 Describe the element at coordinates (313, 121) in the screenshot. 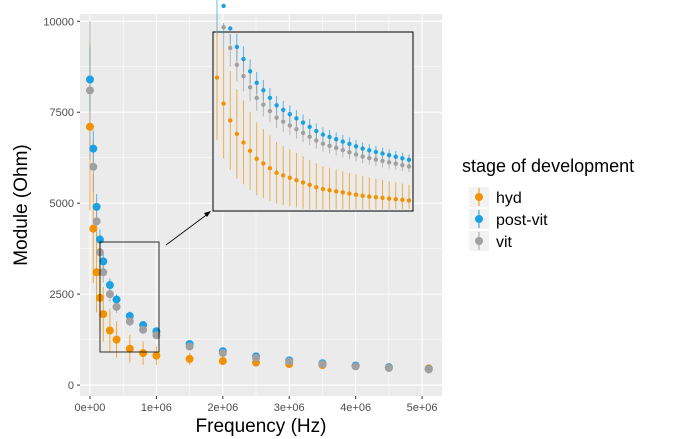

I see `inset-panel` at that location.